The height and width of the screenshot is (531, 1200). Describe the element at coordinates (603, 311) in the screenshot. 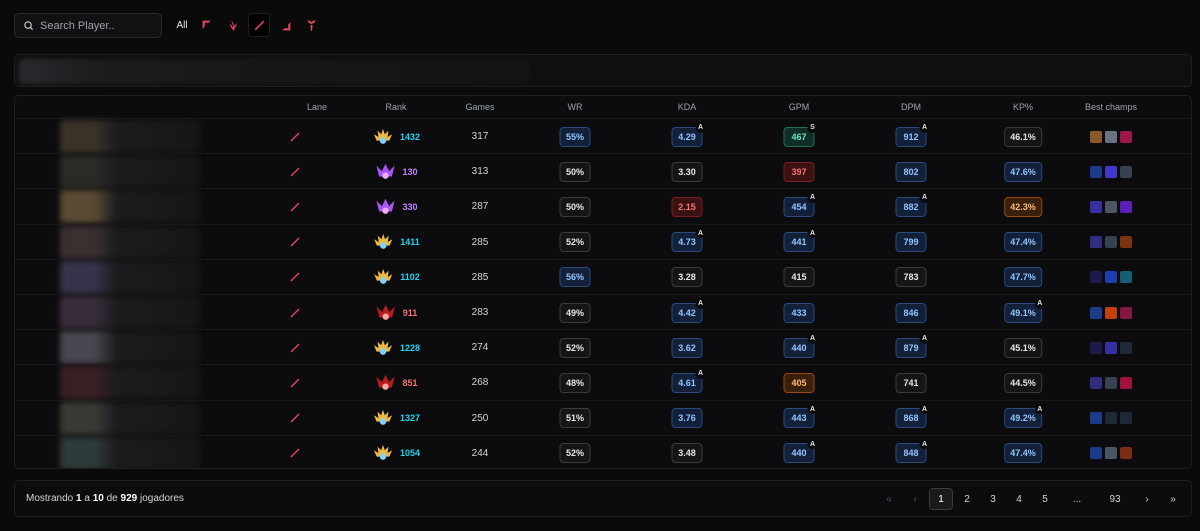

I see `table-row: 911 283 49% 4.42 A 433 846 49.1% A` at that location.